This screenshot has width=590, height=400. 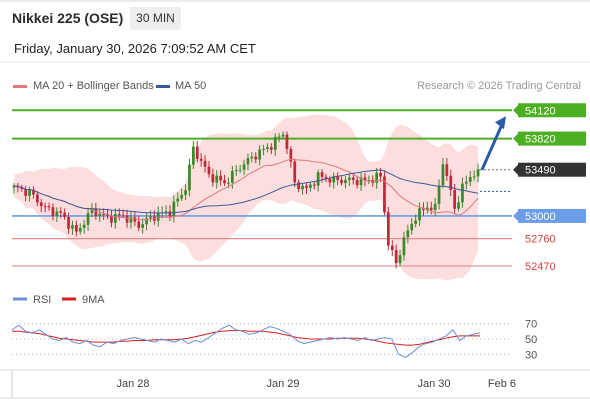 I want to click on timestamp: Friday, January 30, 2026 7:09:52 AM CET, so click(x=135, y=48).